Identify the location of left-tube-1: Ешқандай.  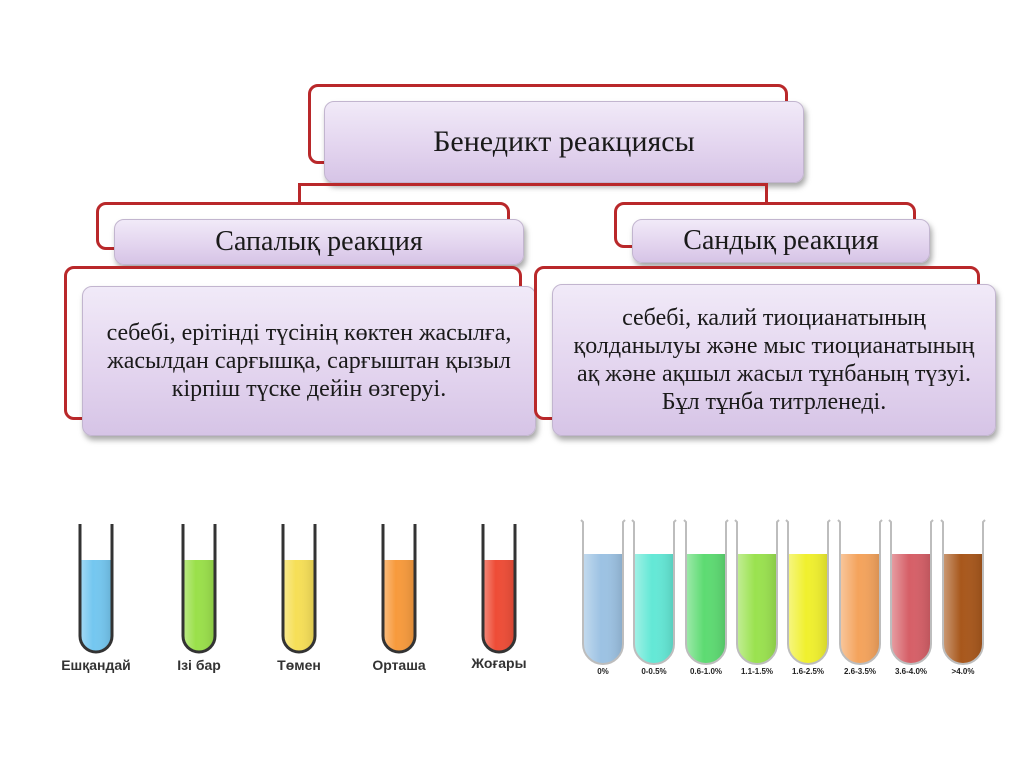
(96, 598).